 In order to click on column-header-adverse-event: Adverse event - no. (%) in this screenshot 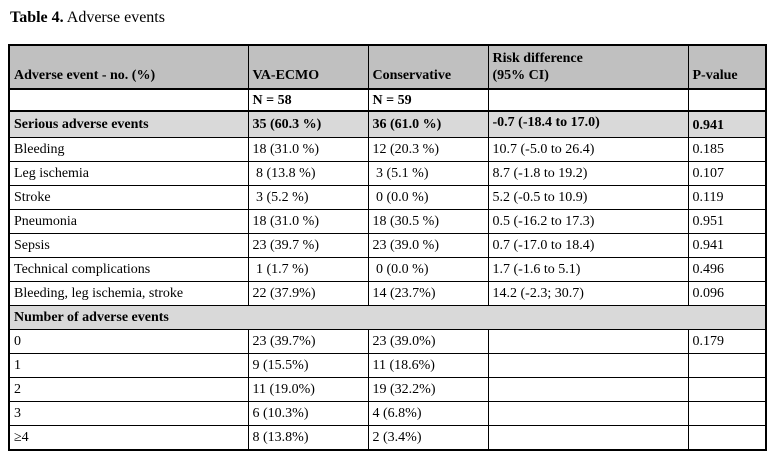, I will do `click(128, 67)`.